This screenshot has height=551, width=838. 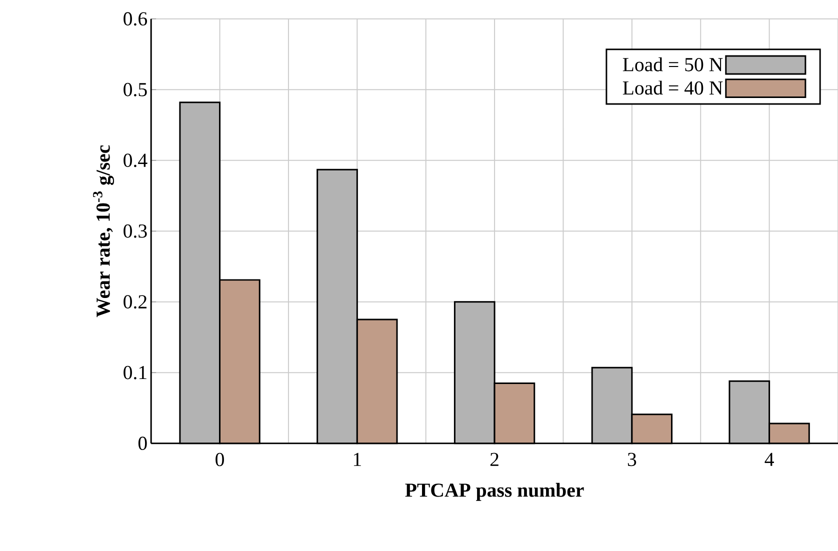 What do you see at coordinates (135, 302) in the screenshot?
I see `y-tick-label: 0.2` at bounding box center [135, 302].